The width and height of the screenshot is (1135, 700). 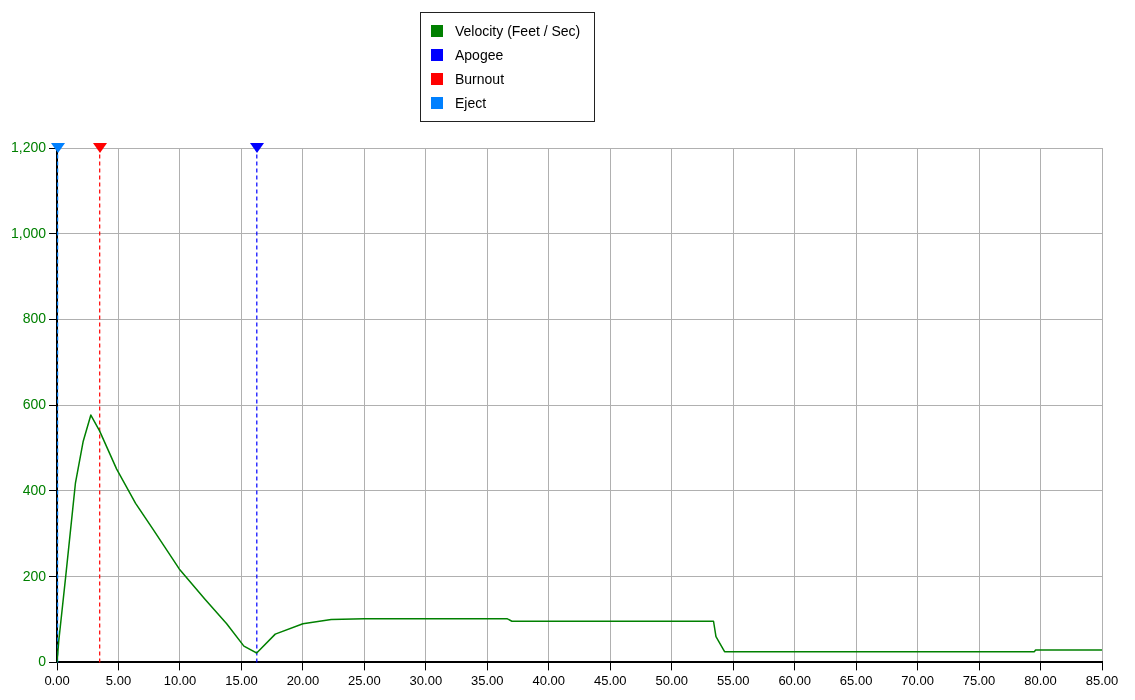 I want to click on y-tick-label: 1,200, so click(x=28, y=146).